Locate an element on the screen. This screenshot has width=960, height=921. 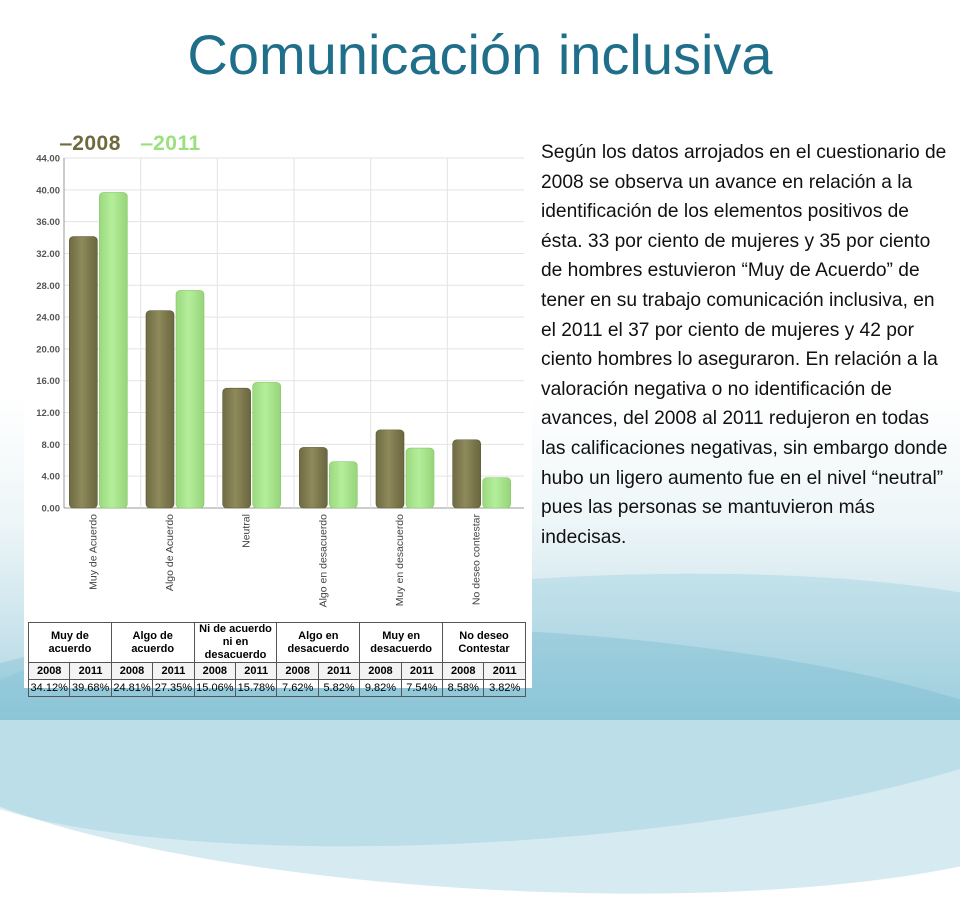
table-header-cell: Algo de acuerdo is located at coordinates (152, 642).